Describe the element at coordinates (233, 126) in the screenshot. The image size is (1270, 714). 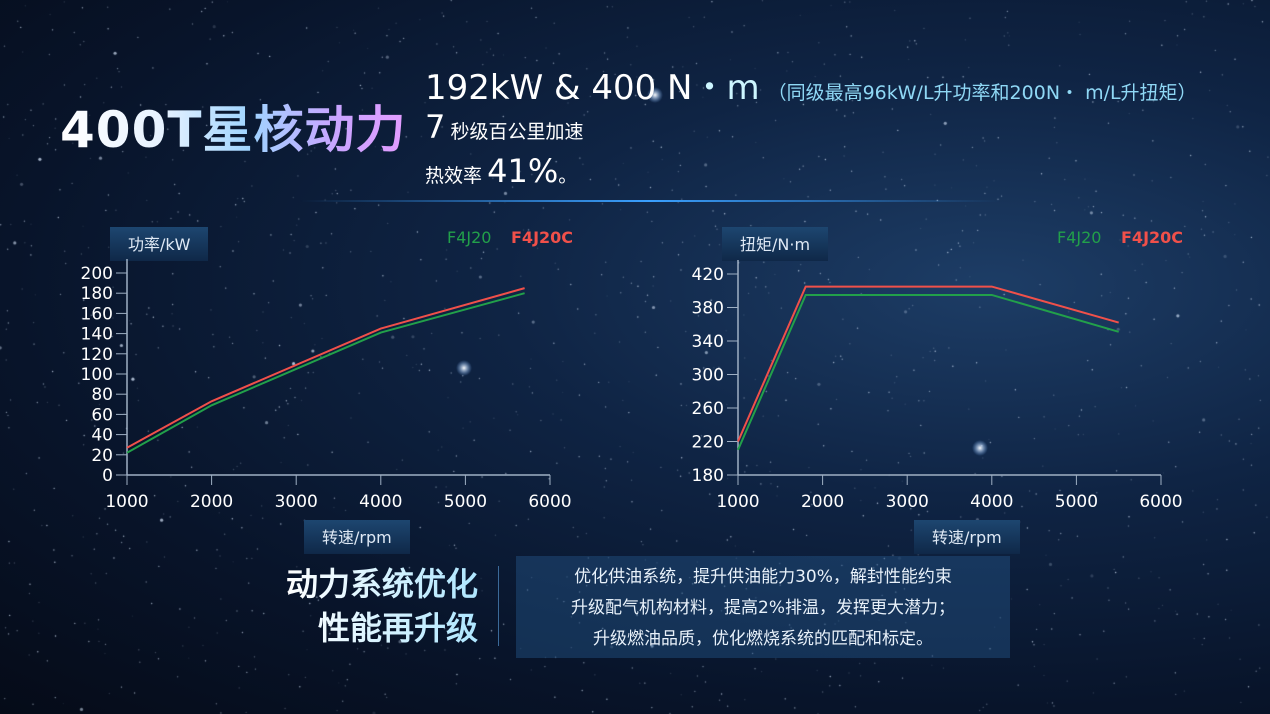
I see `page-title: 400T星核动力` at that location.